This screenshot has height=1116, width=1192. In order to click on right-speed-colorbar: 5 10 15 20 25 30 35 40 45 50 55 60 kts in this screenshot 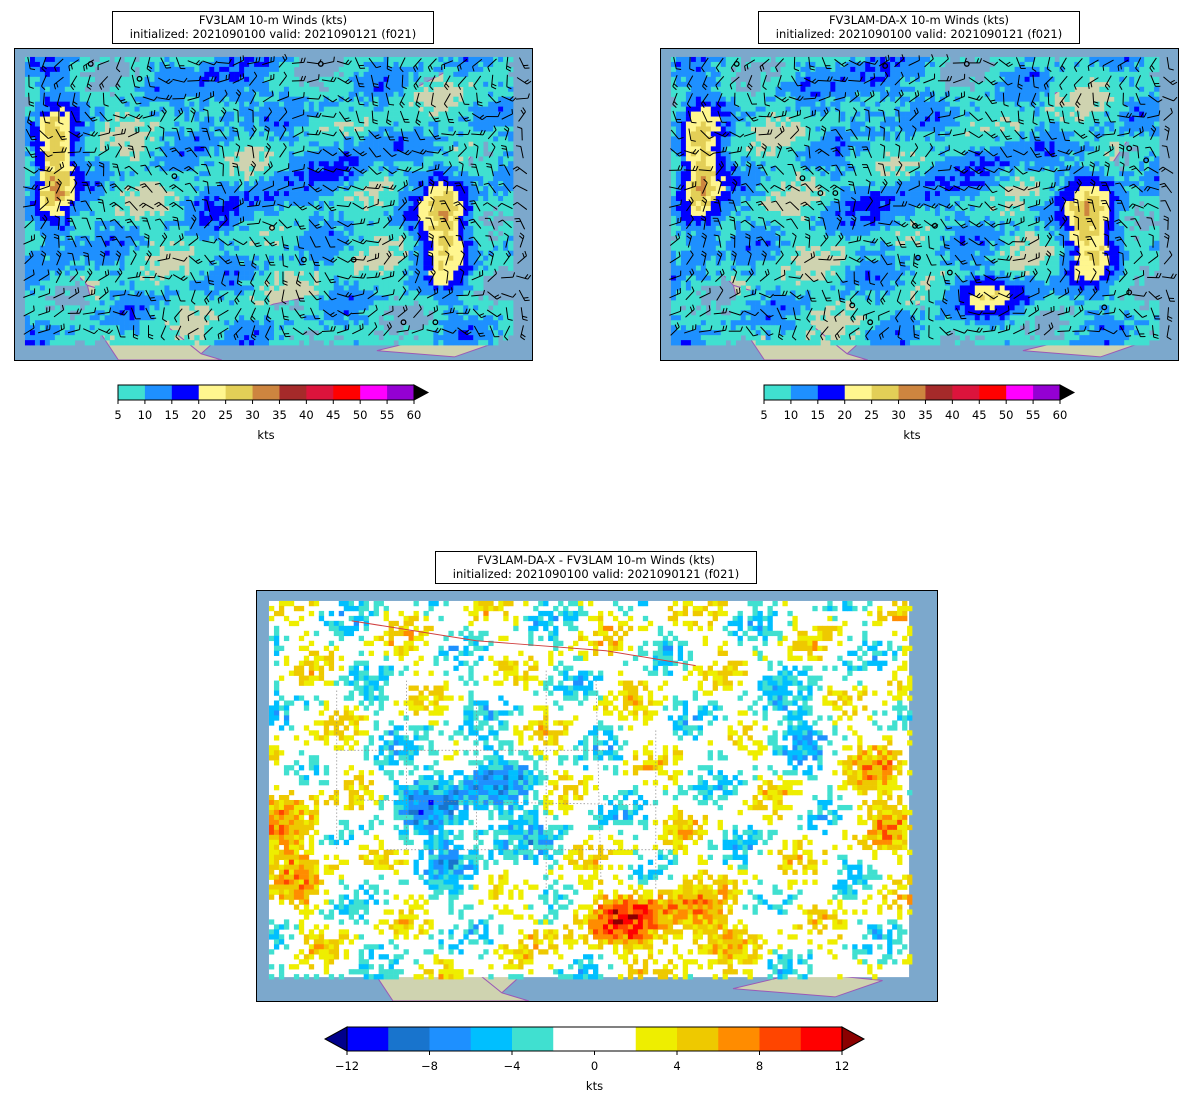, I will do `click(918, 419)`.